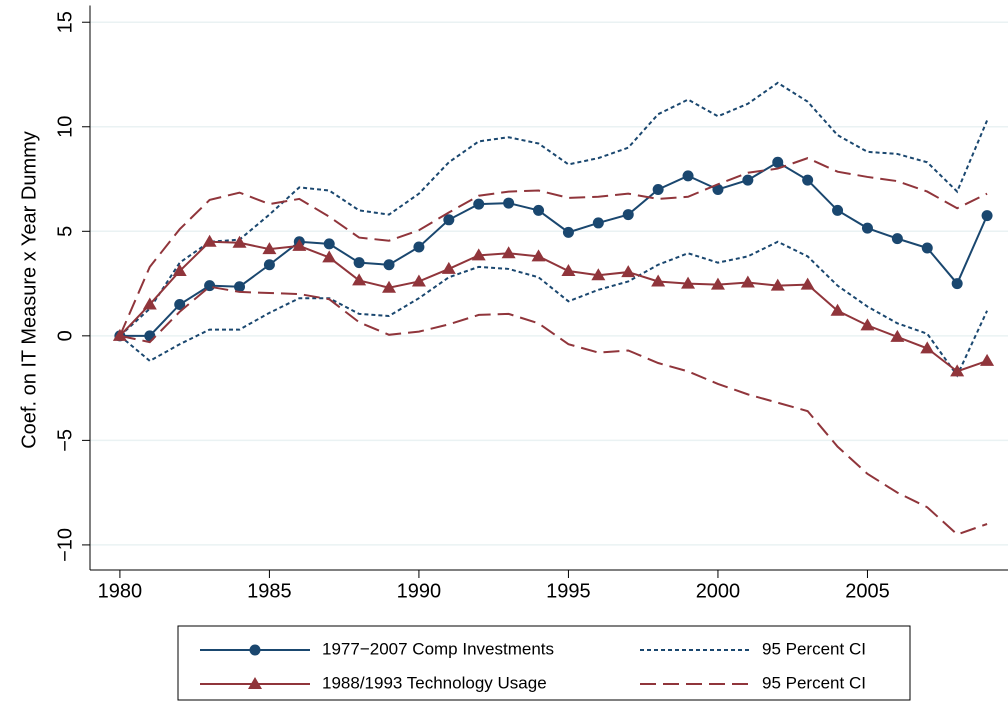 This screenshot has width=1008, height=711. What do you see at coordinates (434, 682) in the screenshot?
I see `legend-label: 1988/1993 Technology Usage` at bounding box center [434, 682].